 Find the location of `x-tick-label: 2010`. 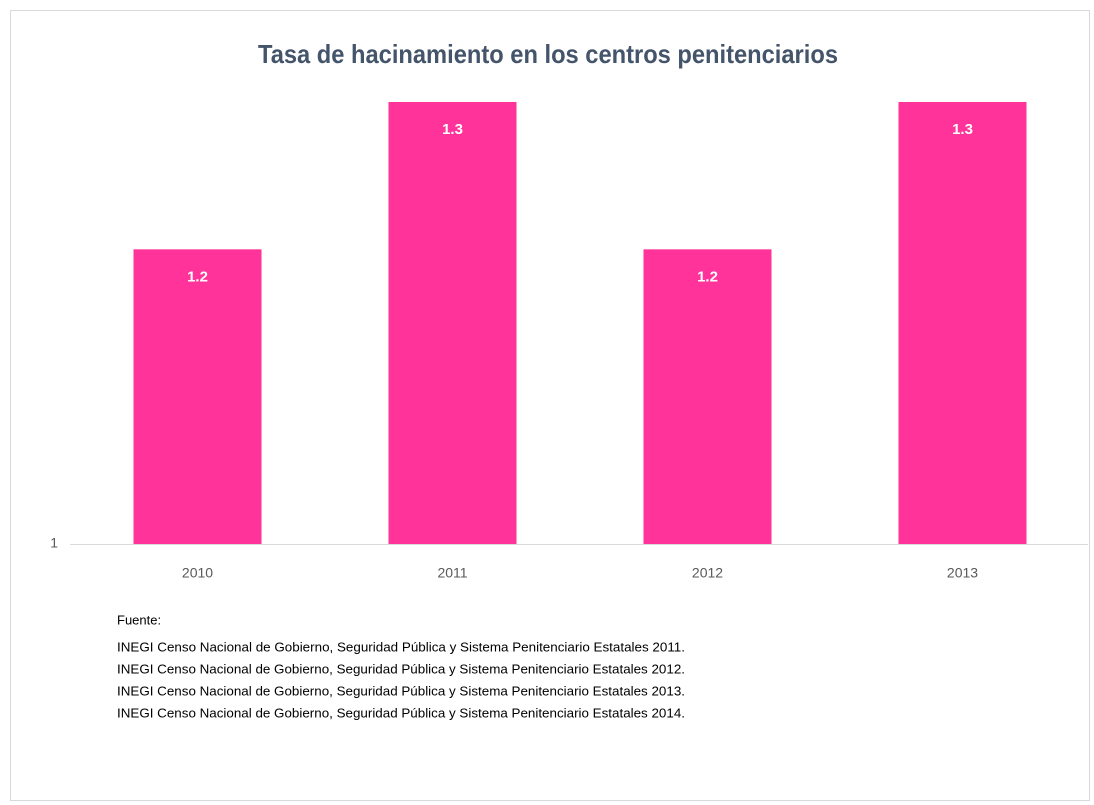

x-tick-label: 2010 is located at coordinates (197, 573).